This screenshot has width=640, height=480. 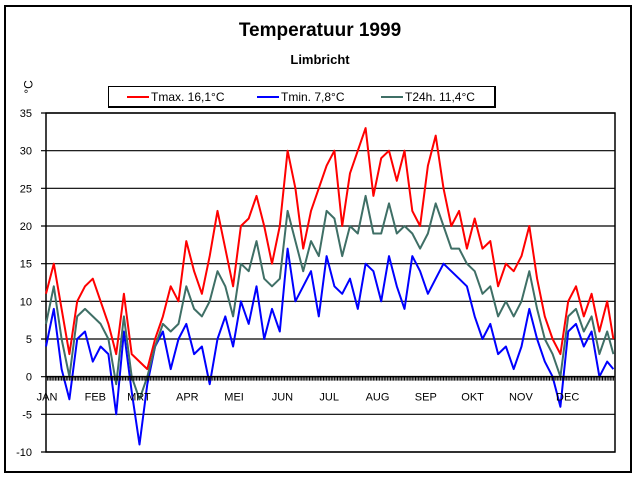 What do you see at coordinates (187, 398) in the screenshot?
I see `x-tick-label: APR` at bounding box center [187, 398].